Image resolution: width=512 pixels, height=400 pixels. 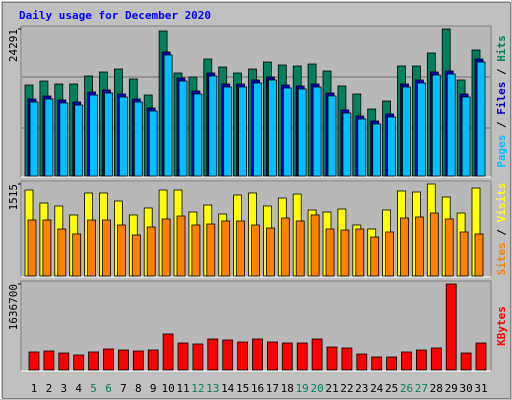 I want to click on x-tick-label: 29, so click(x=451, y=388).